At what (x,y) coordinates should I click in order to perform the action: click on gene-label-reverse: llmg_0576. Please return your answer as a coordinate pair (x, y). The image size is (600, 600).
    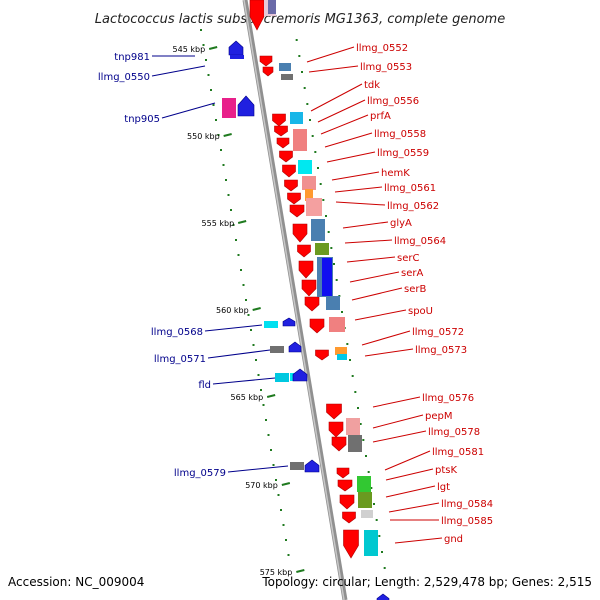
    Looking at the image, I should click on (448, 398).